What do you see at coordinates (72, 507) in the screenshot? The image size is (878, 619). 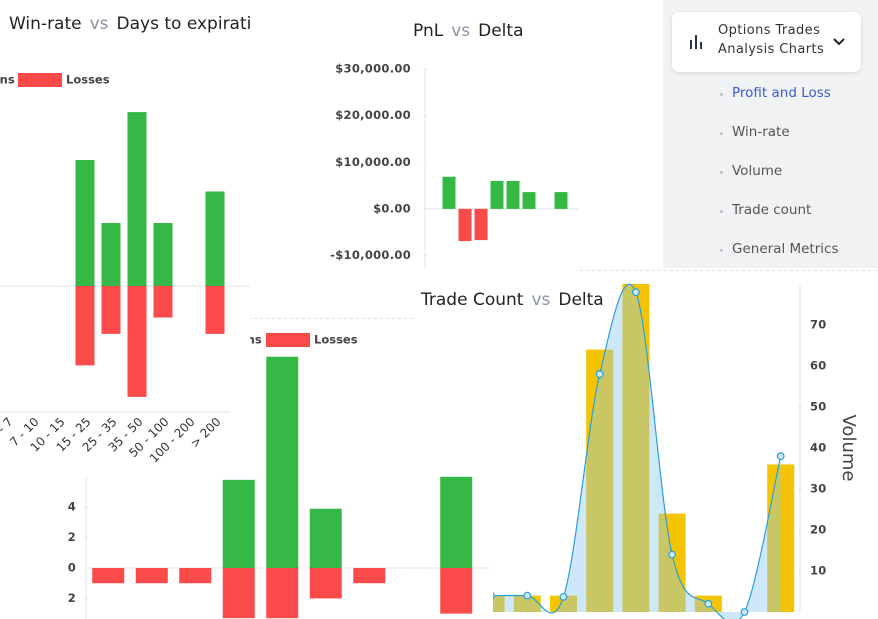 I see `y-tick-label: 4` at bounding box center [72, 507].